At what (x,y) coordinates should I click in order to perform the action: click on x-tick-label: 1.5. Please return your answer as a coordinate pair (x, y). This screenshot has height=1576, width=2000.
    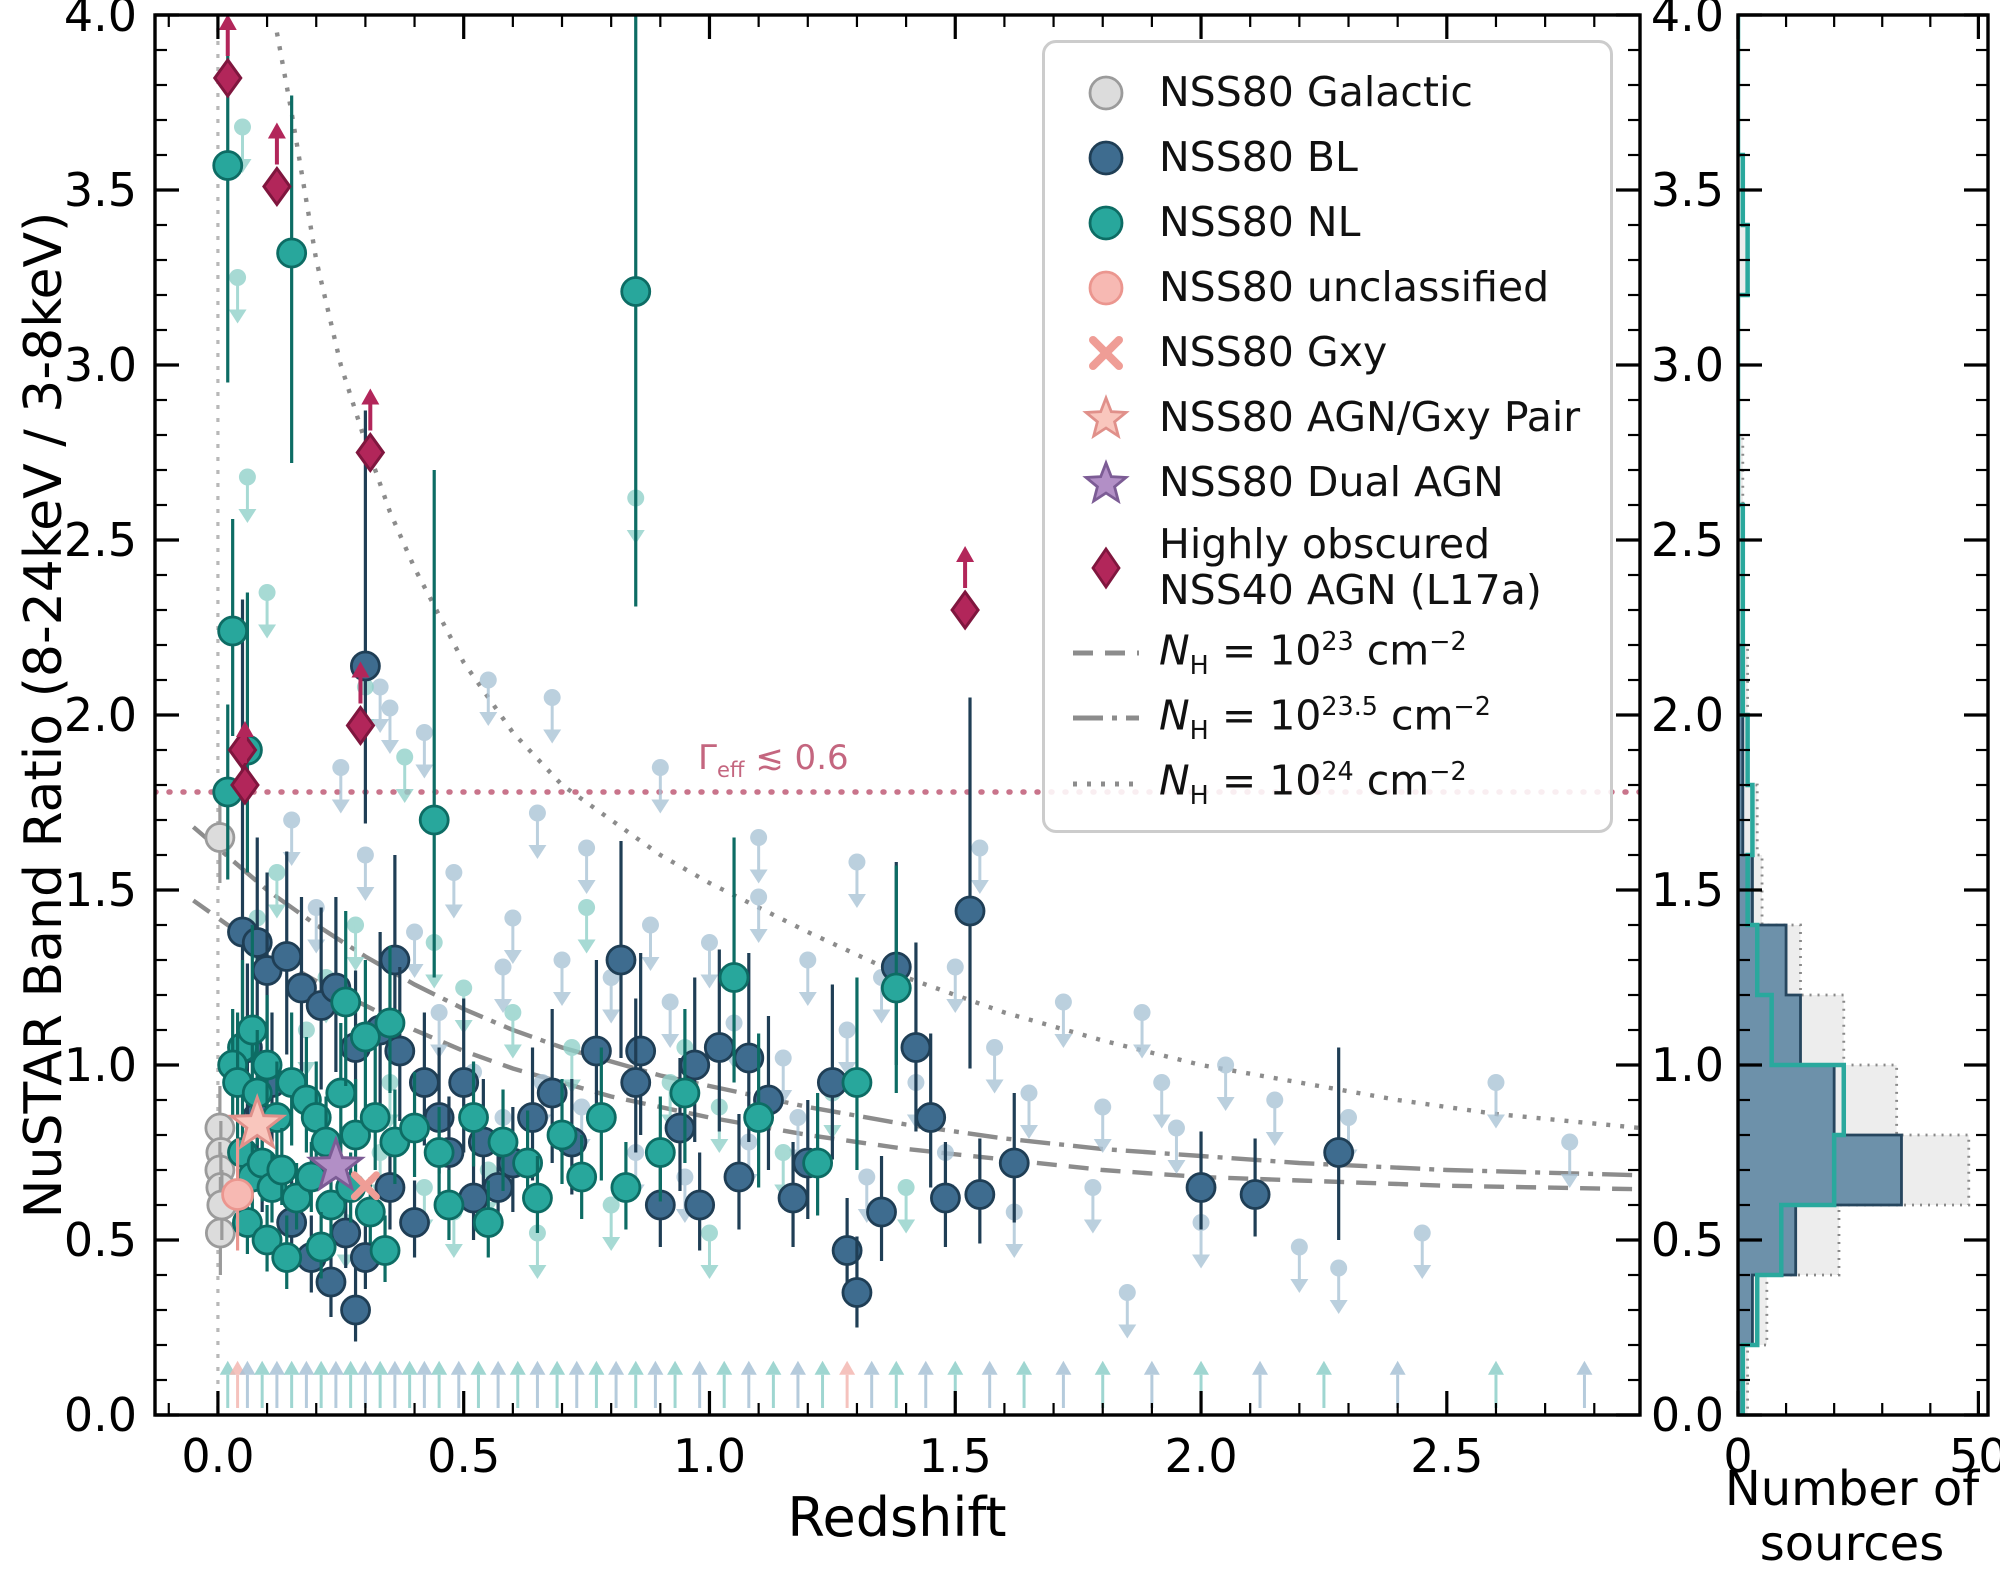
    Looking at the image, I should click on (955, 1456).